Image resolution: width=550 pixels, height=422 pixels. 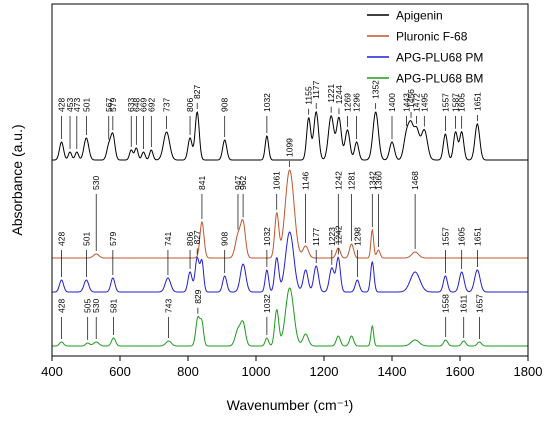 I want to click on peak-label: 1657, so click(x=479, y=303).